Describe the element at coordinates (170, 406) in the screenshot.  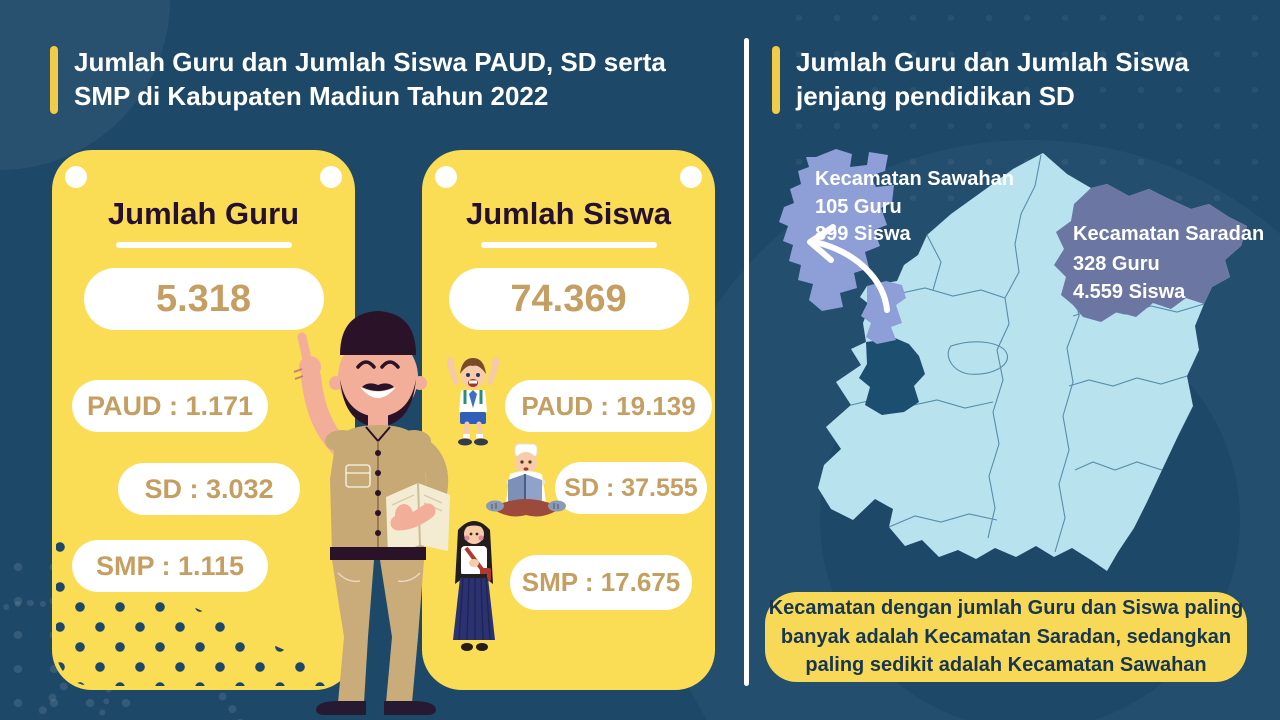
I see `guru-paud-pill: PAUD : 1.171` at that location.